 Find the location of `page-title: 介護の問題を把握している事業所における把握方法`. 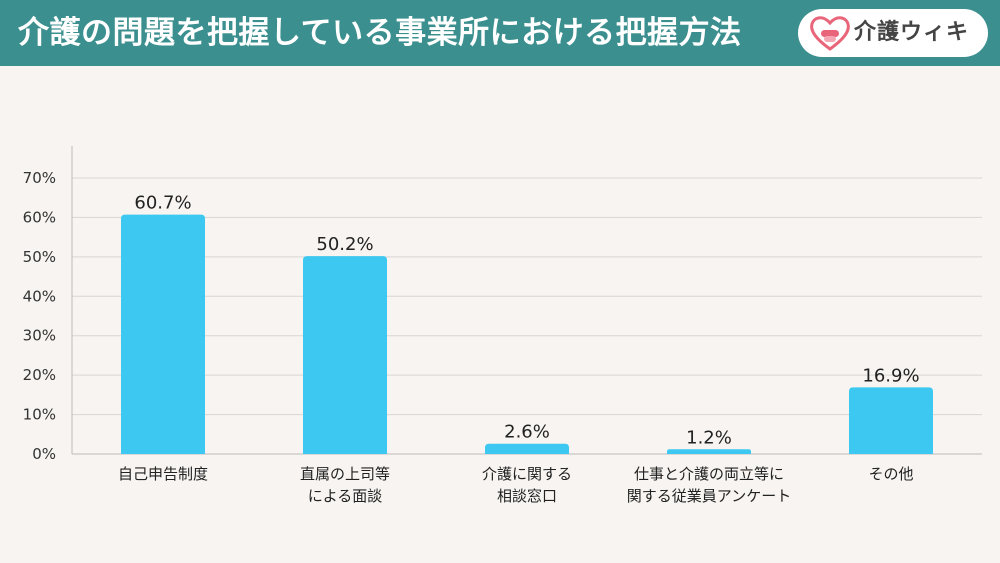

page-title: 介護の問題を把握している事業所における把握方法 is located at coordinates (380, 33).